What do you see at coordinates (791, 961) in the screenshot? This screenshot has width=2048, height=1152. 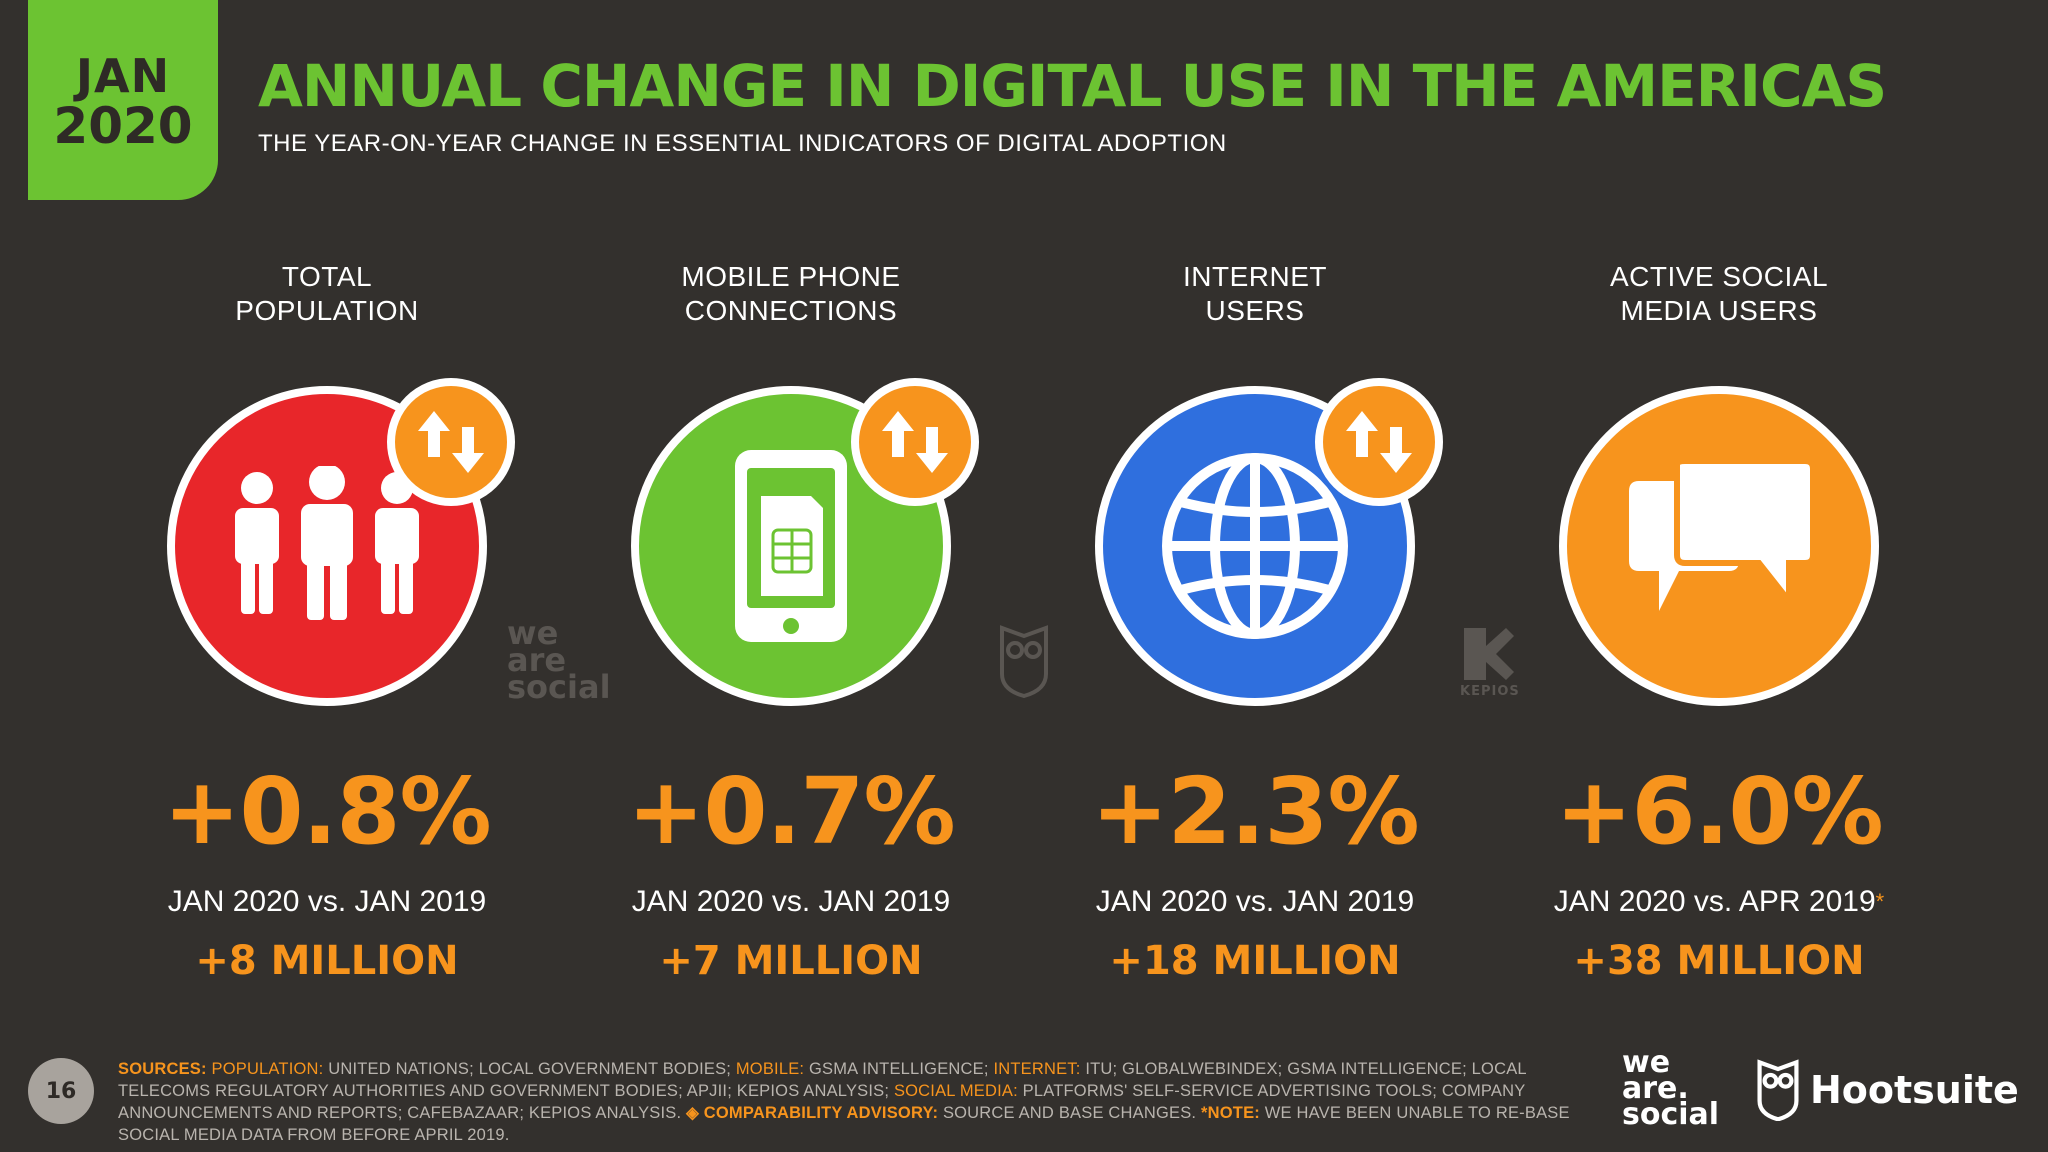 I see `absolute-change: +7 MILLION` at bounding box center [791, 961].